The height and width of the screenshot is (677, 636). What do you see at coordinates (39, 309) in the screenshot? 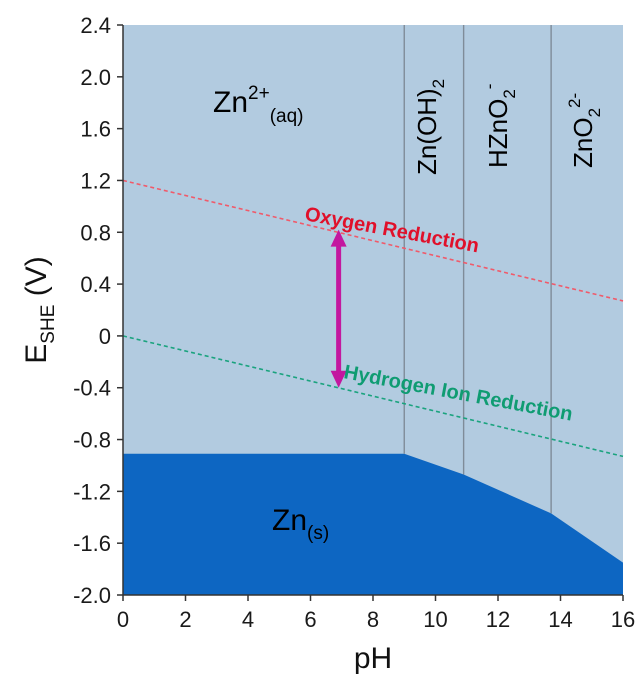
I see `y-axis-title: ESHE (V)` at bounding box center [39, 309].